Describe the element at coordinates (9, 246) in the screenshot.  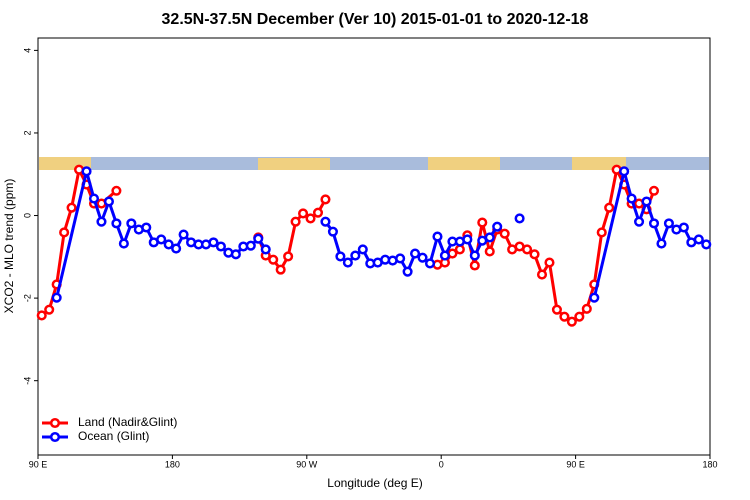
I see `y-axis-label: XCO2 - MLO trend (ppm)` at that location.